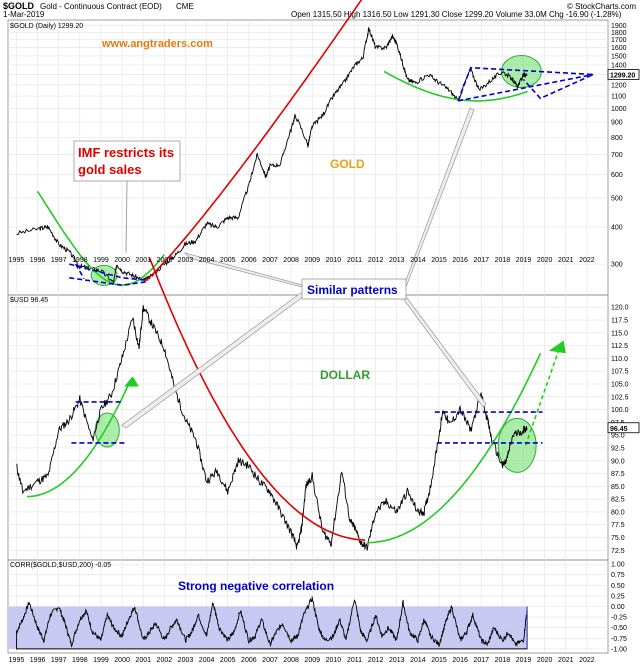 The height and width of the screenshot is (665, 640). Describe the element at coordinates (618, 474) in the screenshot. I see `dollar-y-tick-label: 87.5` at that location.